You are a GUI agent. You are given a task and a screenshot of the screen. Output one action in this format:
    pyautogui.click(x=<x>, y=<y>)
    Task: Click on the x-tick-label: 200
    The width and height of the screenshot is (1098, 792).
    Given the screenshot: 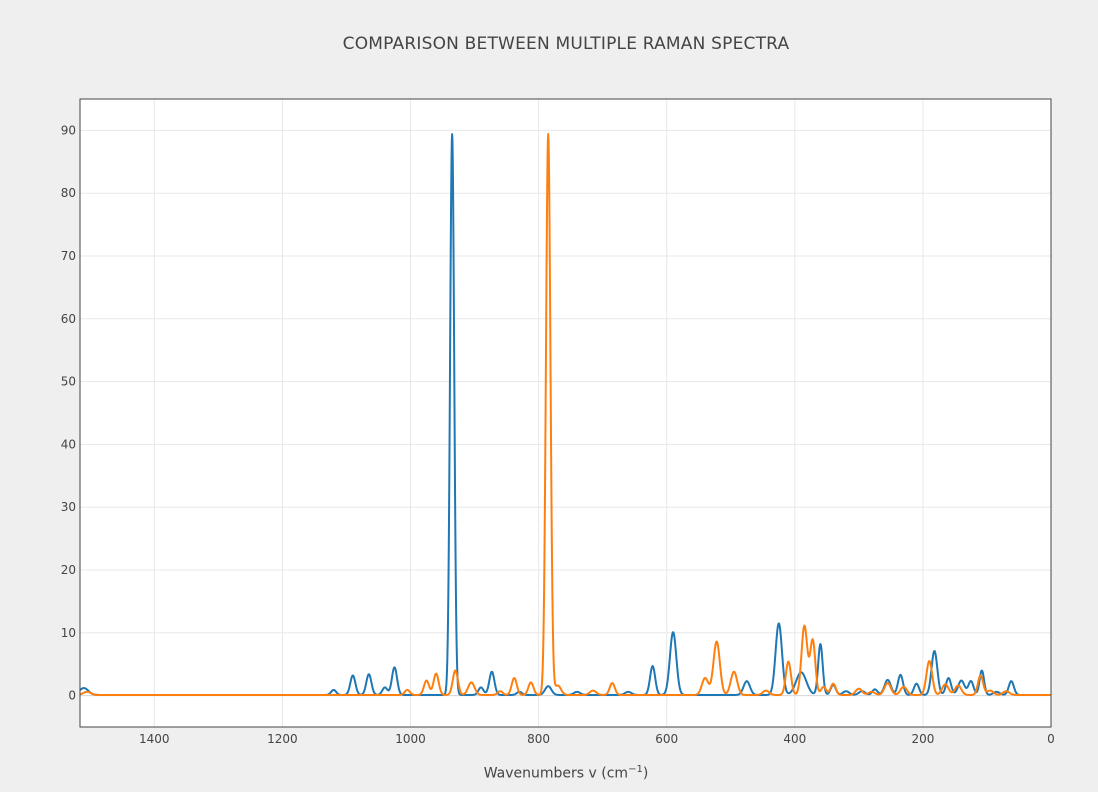 What is the action you would take?
    pyautogui.click(x=922, y=739)
    